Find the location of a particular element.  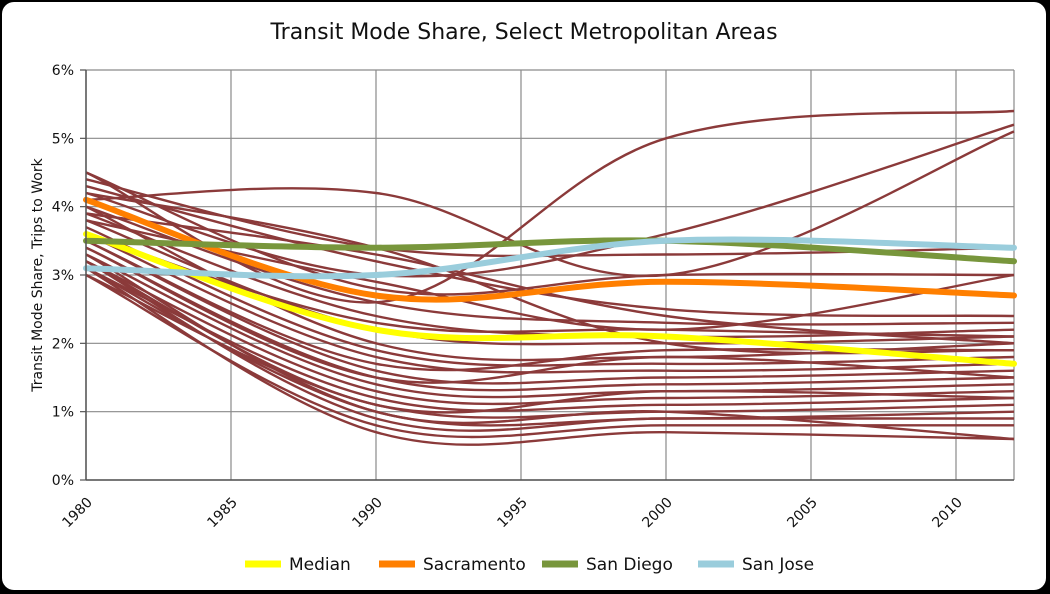

y-tick-label: 6% is located at coordinates (63, 71).